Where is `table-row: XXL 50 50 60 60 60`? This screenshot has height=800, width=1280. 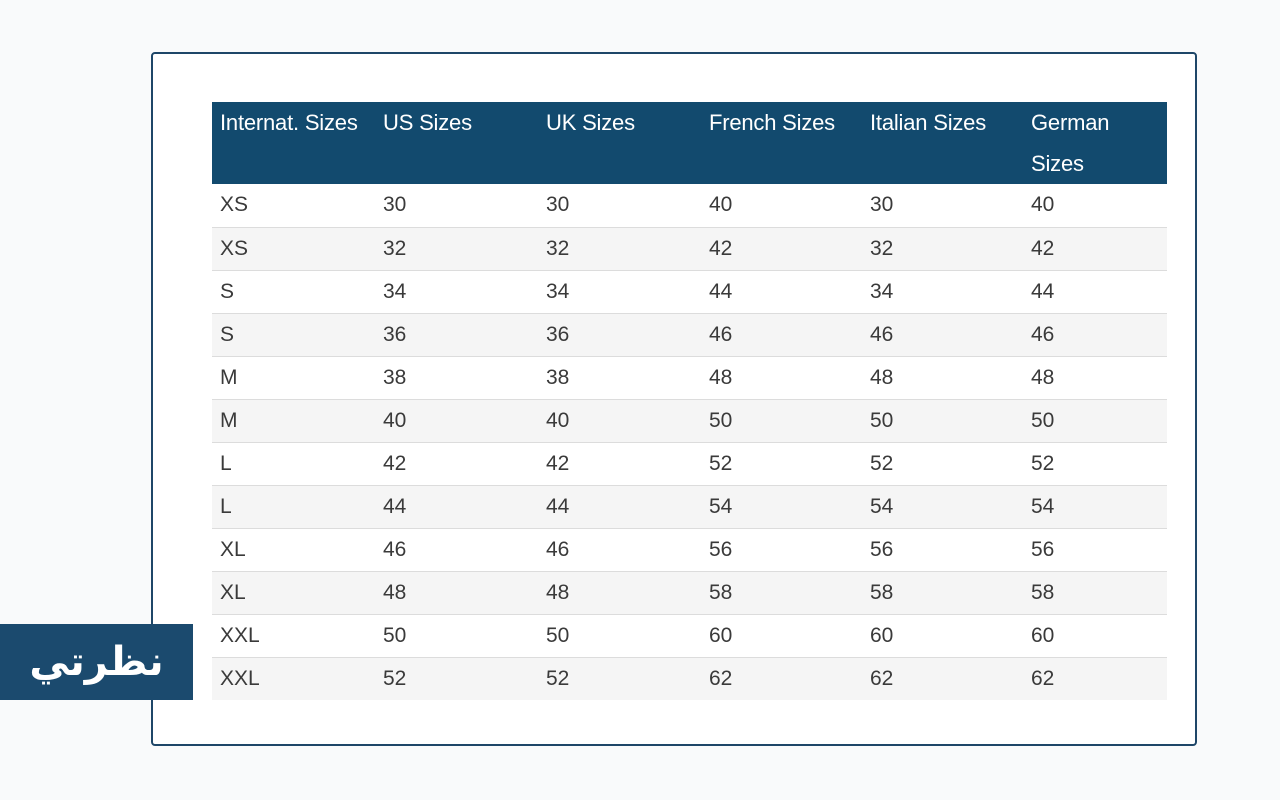
table-row: XXL 50 50 60 60 60 is located at coordinates (689, 635).